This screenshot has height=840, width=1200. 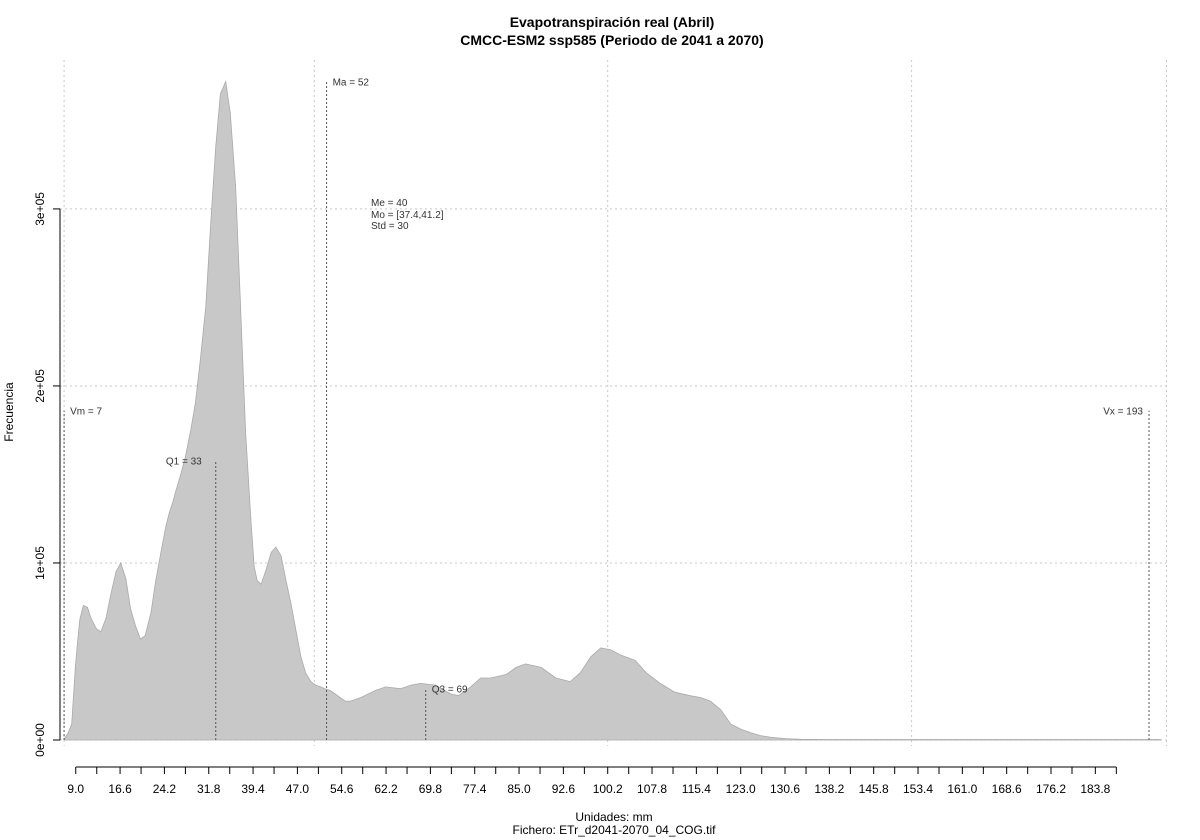 I want to click on stats-block: Me = 40 Mo = [37.4,41.2] Std = 30, so click(x=407, y=215).